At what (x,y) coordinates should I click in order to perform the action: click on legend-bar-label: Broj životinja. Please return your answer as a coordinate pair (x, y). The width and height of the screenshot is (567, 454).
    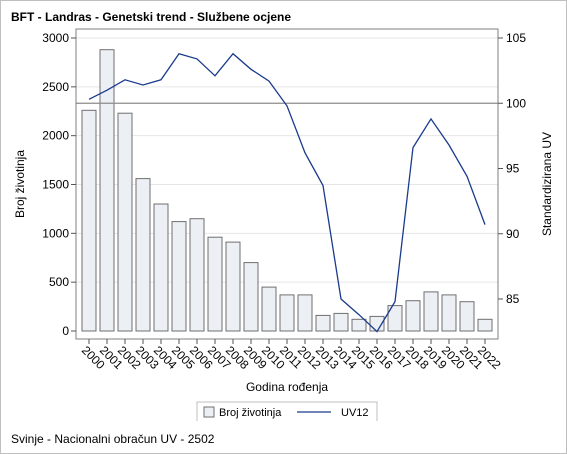
    Looking at the image, I should click on (250, 413).